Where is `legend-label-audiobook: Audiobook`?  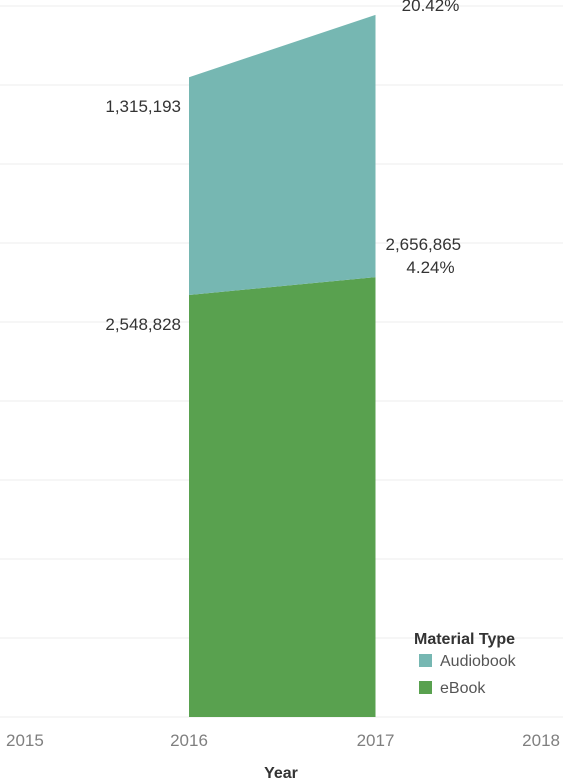 legend-label-audiobook: Audiobook is located at coordinates (478, 661).